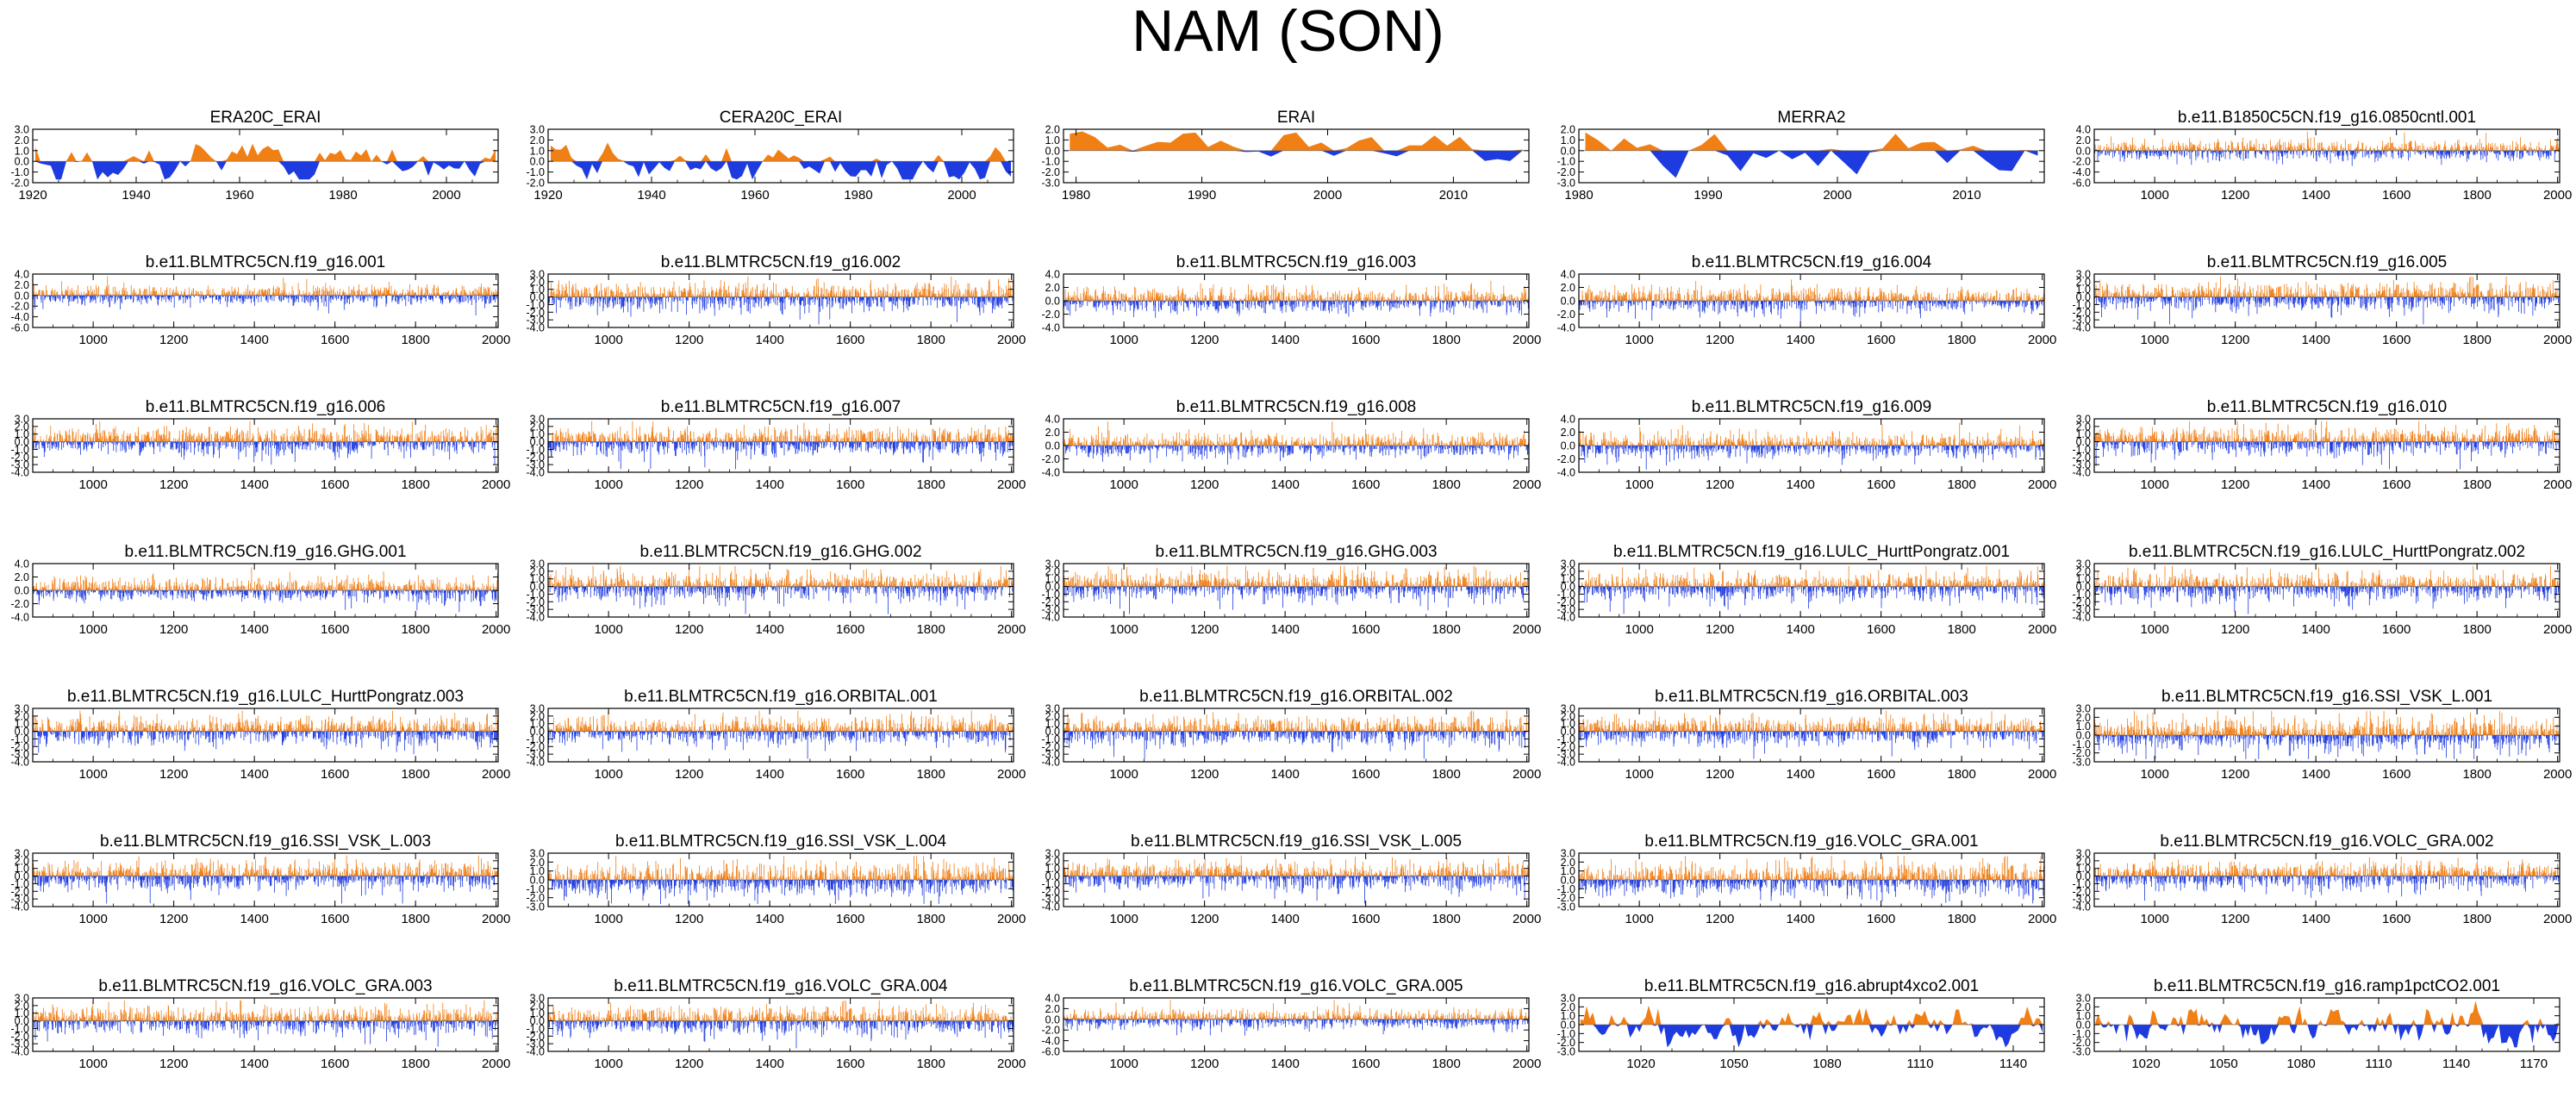 Image resolution: width=2576 pixels, height=1116 pixels. I want to click on plot-frame, so click(780, 445).